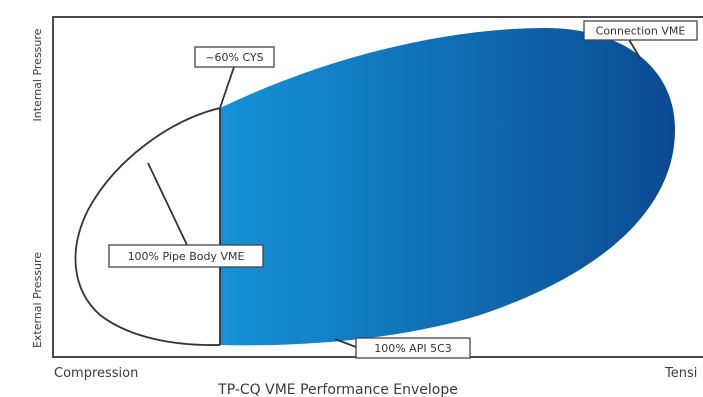  I want to click on pipe-body-vme-label: 100% Pipe Body VME, so click(186, 256).